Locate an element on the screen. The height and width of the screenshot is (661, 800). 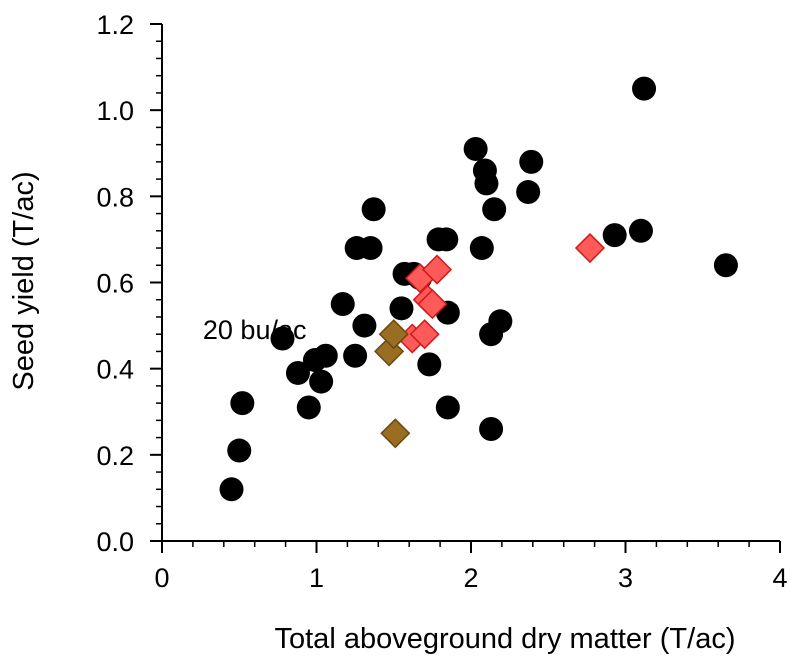
x-ticks: 0 1 2 3 4 is located at coordinates (471, 567).